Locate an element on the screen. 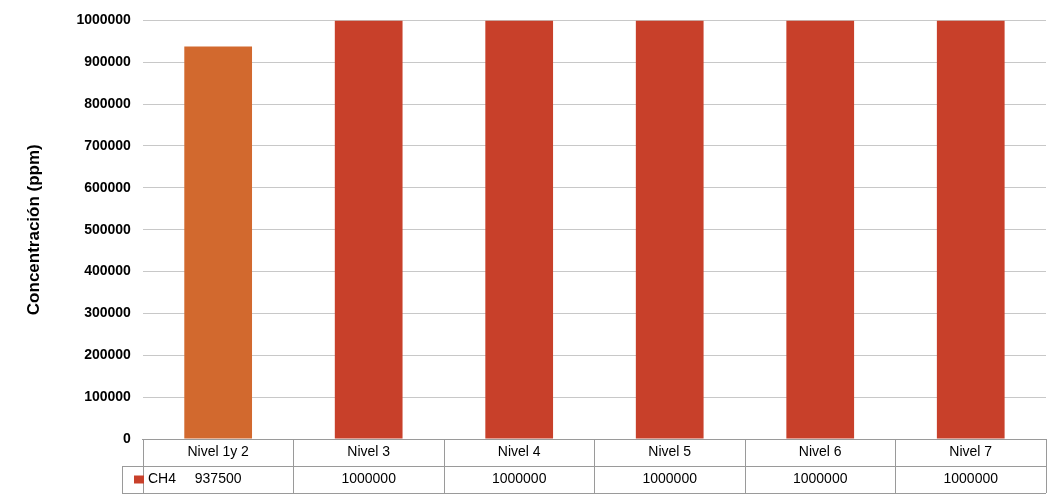 The height and width of the screenshot is (497, 1056). x-tick-label: Nivel 1y 2 is located at coordinates (218, 451).